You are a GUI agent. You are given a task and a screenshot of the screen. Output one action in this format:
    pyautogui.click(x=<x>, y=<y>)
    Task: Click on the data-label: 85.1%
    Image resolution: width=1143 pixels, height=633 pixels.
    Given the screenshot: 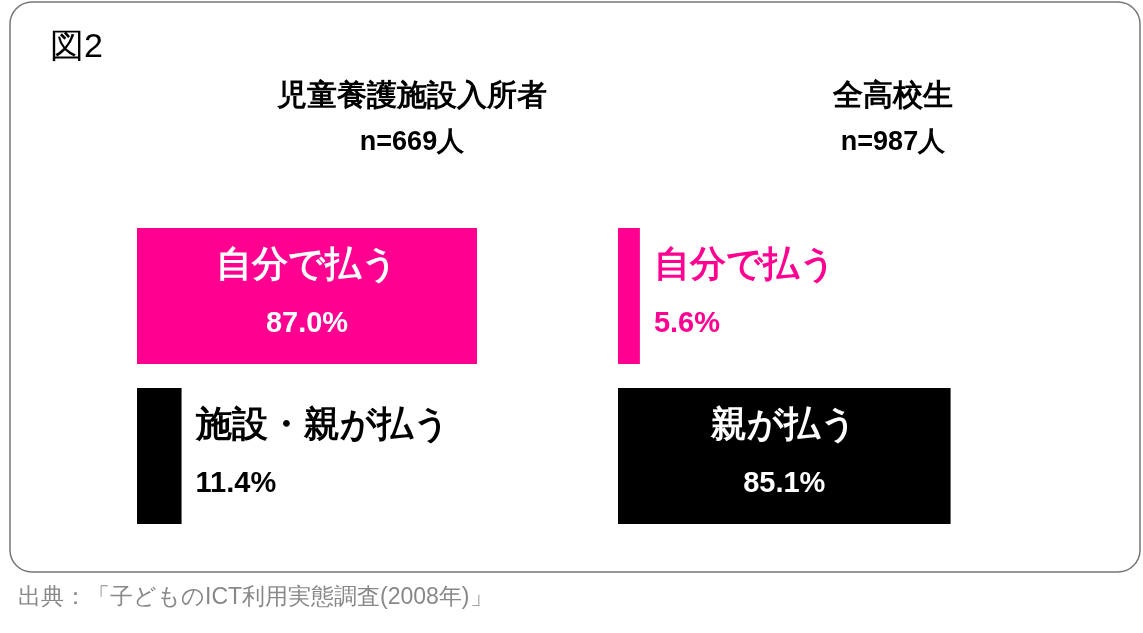 What is the action you would take?
    pyautogui.click(x=784, y=481)
    